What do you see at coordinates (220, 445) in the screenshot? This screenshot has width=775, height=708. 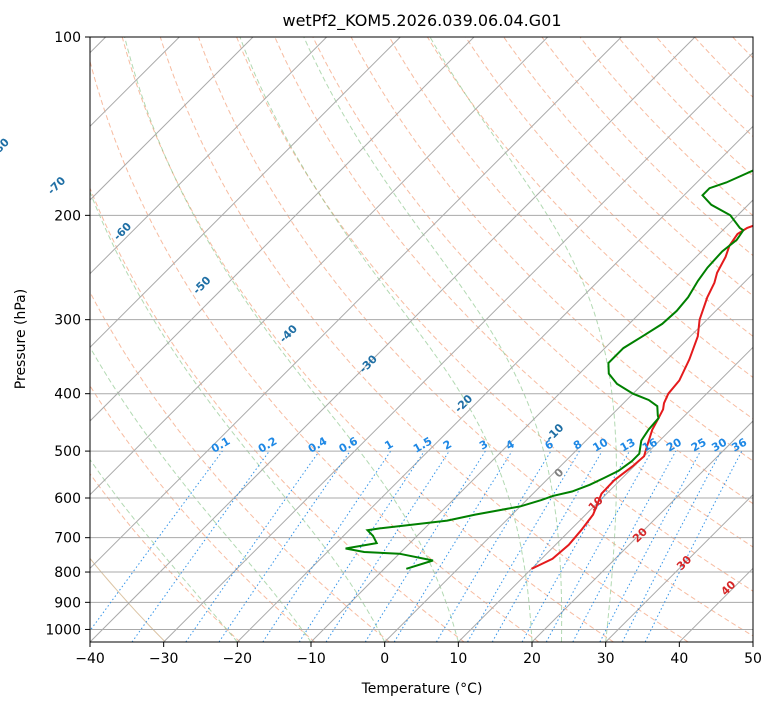 I see `mixing-ratio-label: 0.1` at bounding box center [220, 445].